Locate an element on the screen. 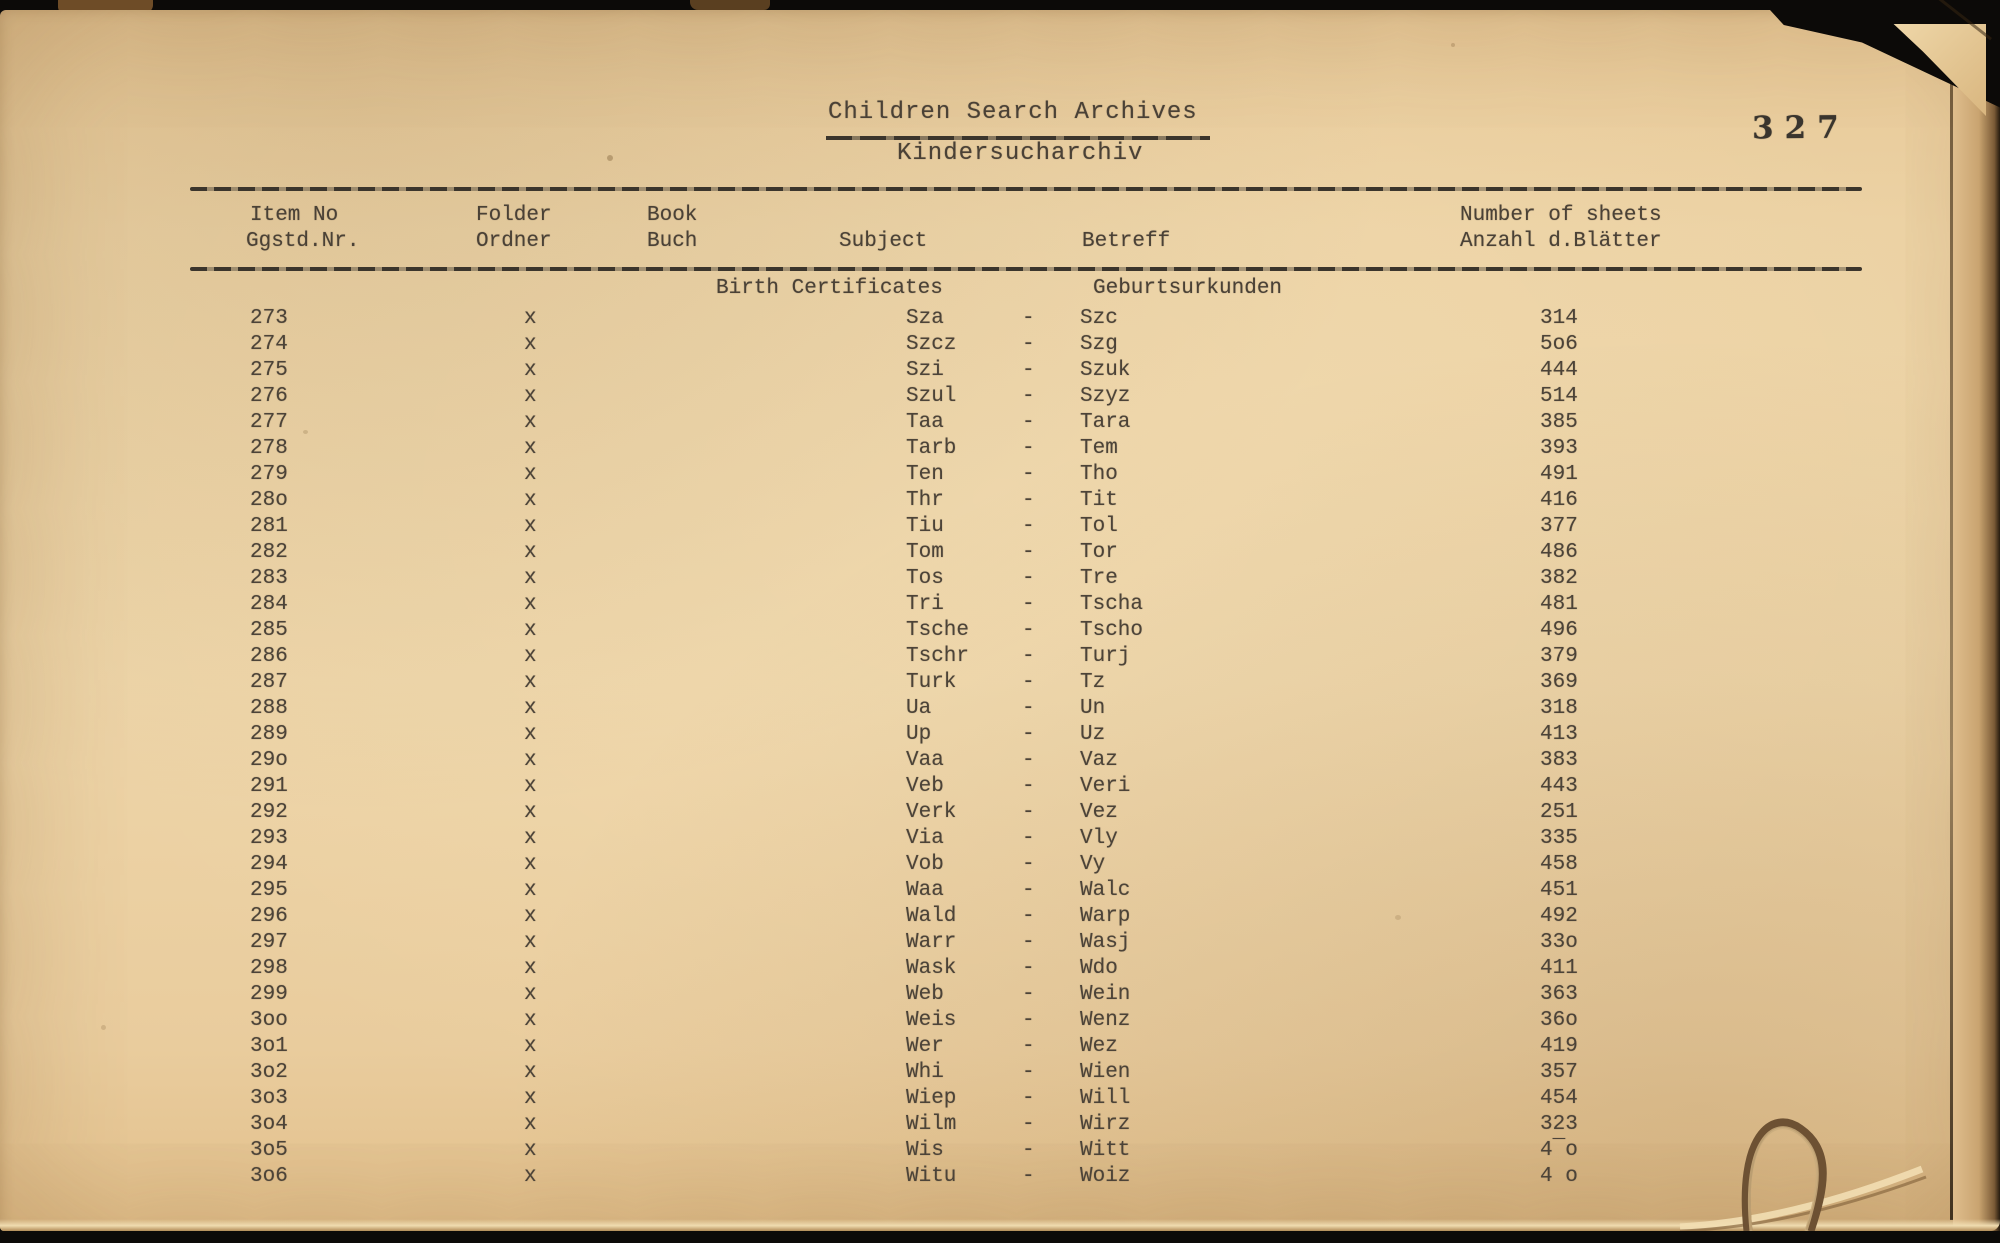 This screenshot has height=1243, width=2000. item-number: 277 is located at coordinates (269, 422).